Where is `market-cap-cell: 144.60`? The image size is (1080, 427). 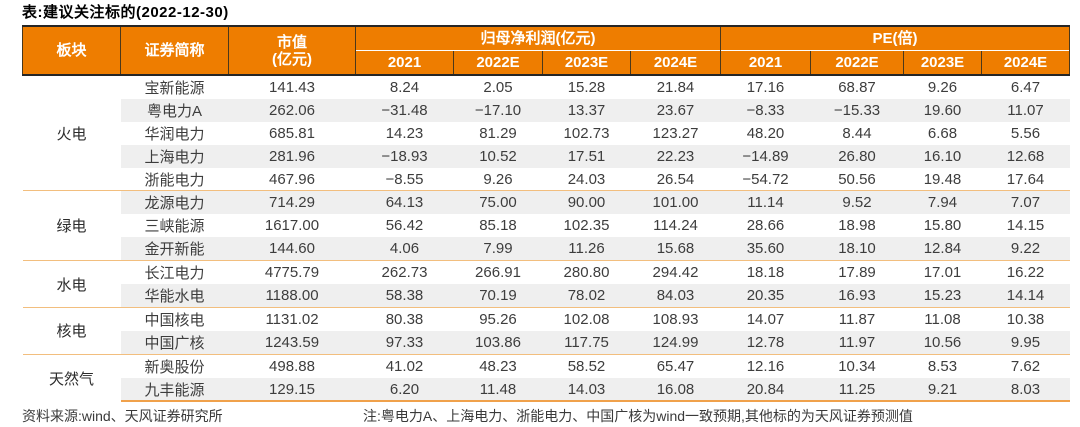 market-cap-cell: 144.60 is located at coordinates (292, 249).